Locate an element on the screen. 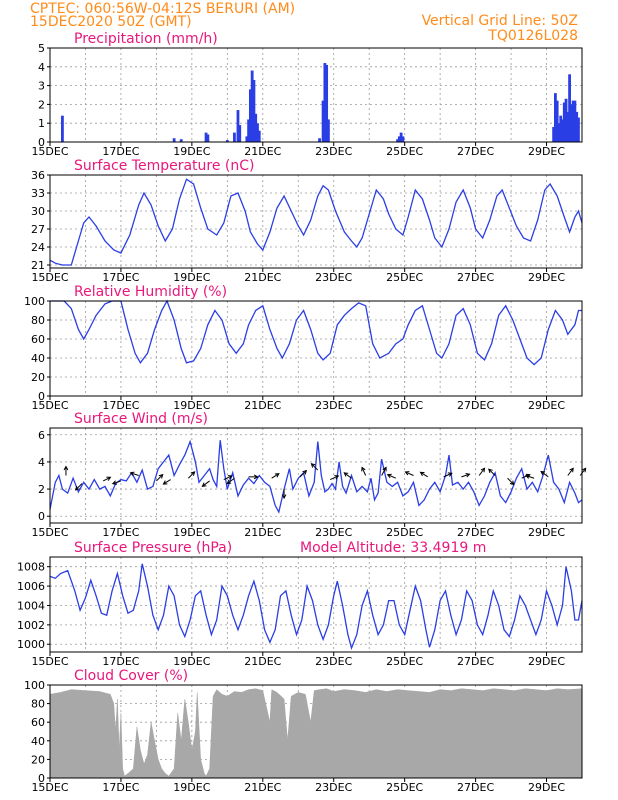  rh-xtick-label: 17DEC is located at coordinates (120, 405).